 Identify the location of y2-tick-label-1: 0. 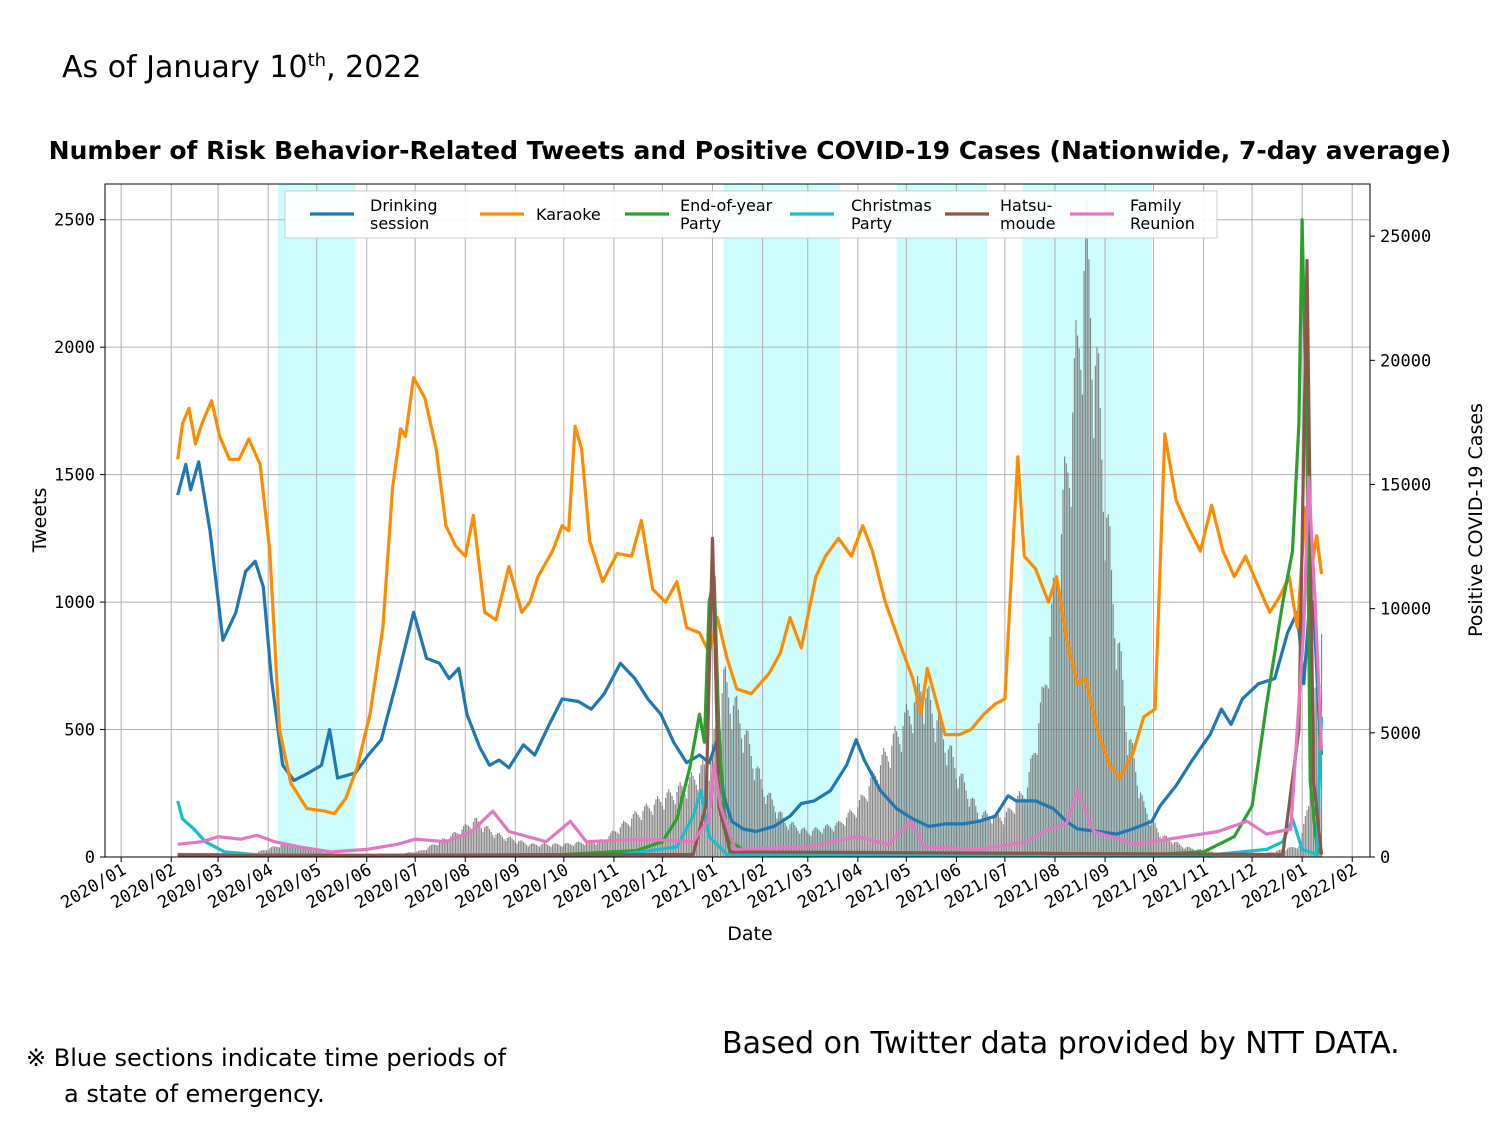
(1385, 858).